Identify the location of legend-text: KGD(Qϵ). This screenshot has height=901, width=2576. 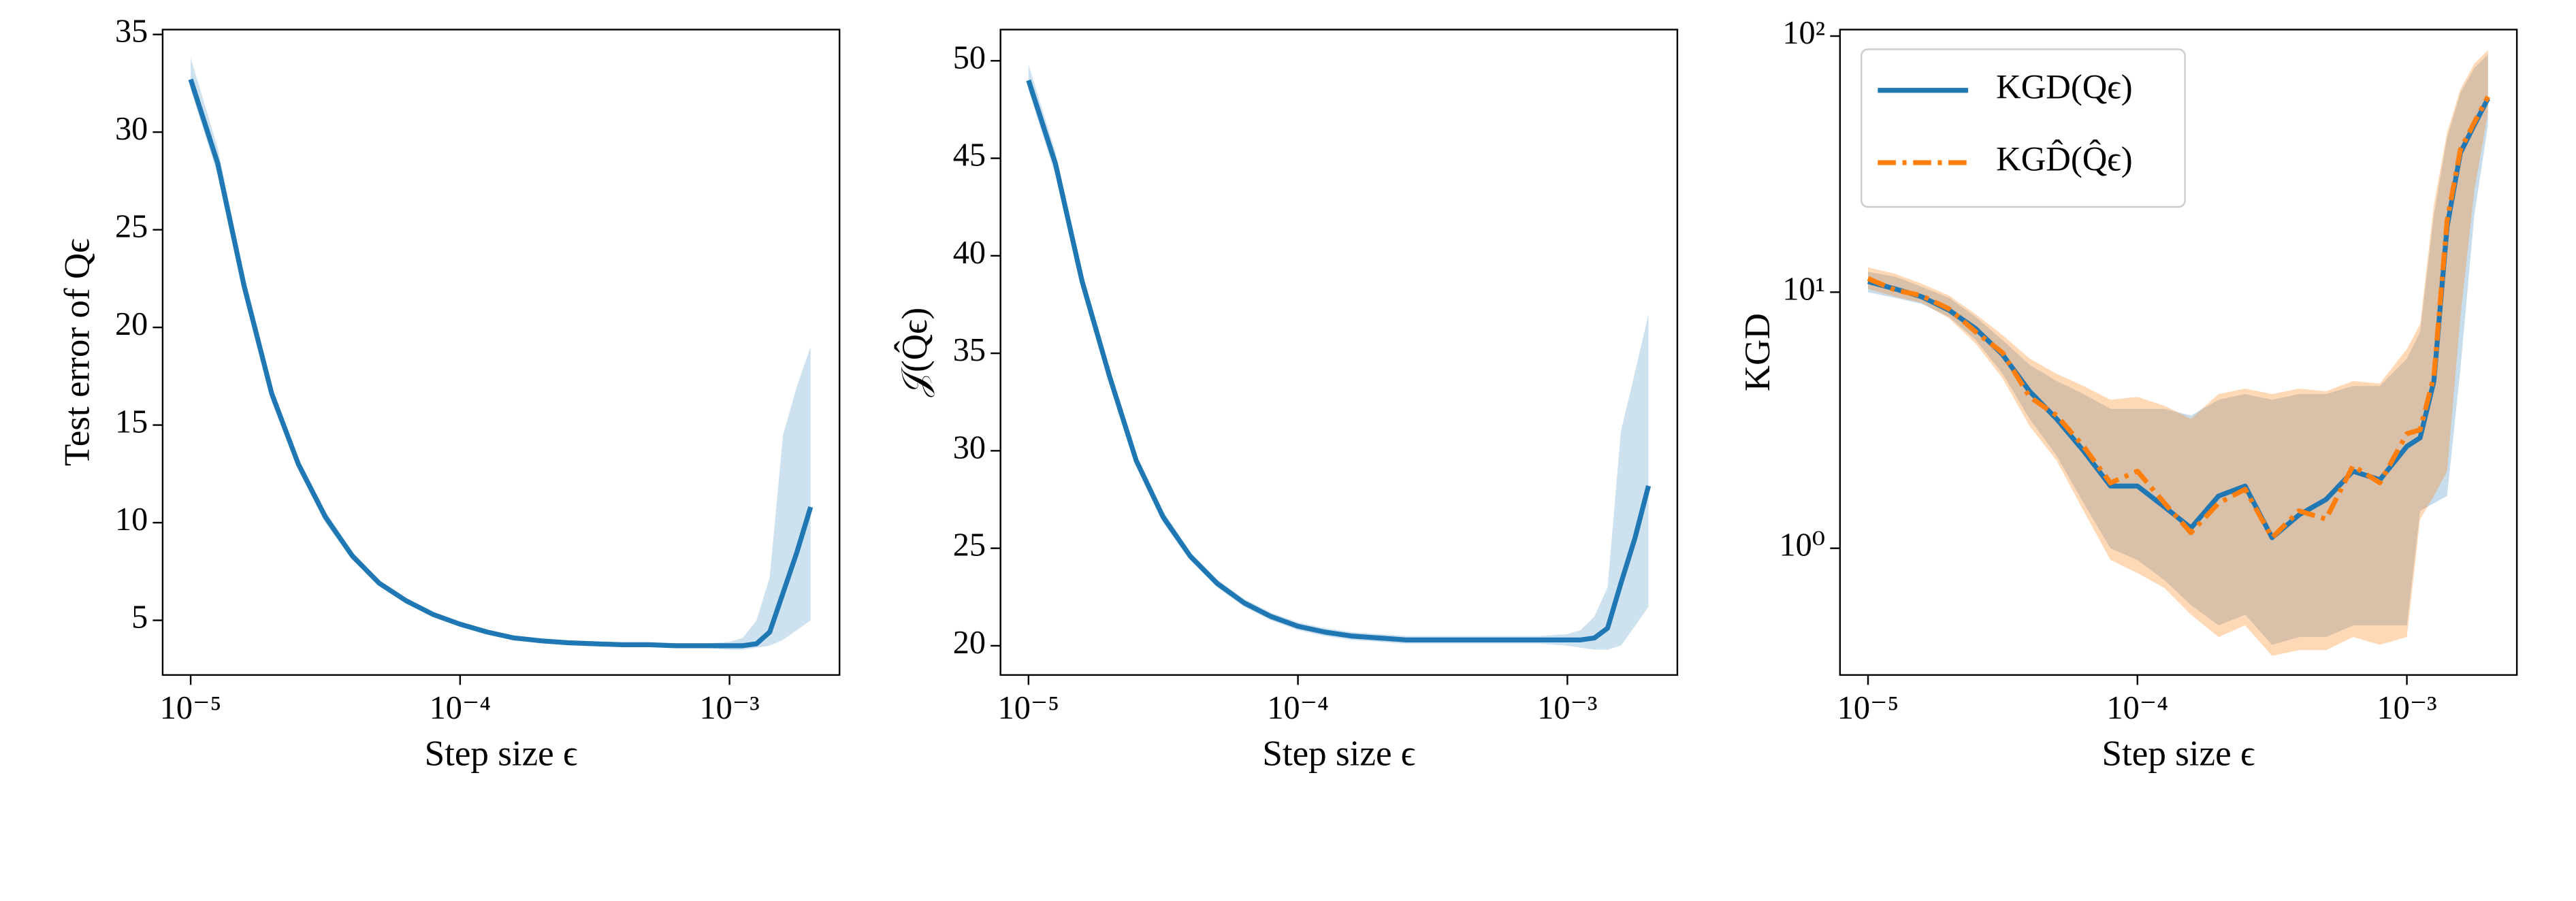
(2065, 86).